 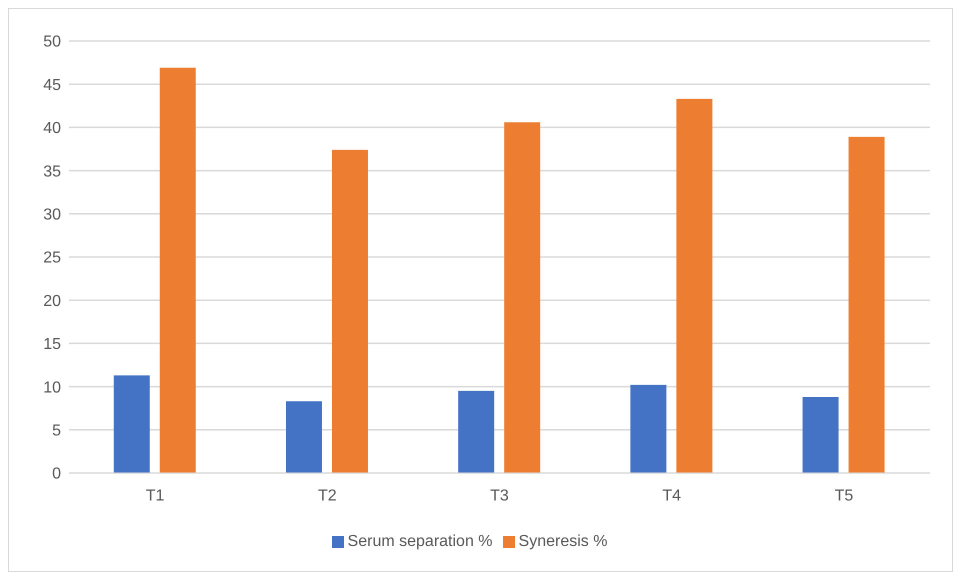 What do you see at coordinates (844, 495) in the screenshot?
I see `x-tick-label: T5` at bounding box center [844, 495].